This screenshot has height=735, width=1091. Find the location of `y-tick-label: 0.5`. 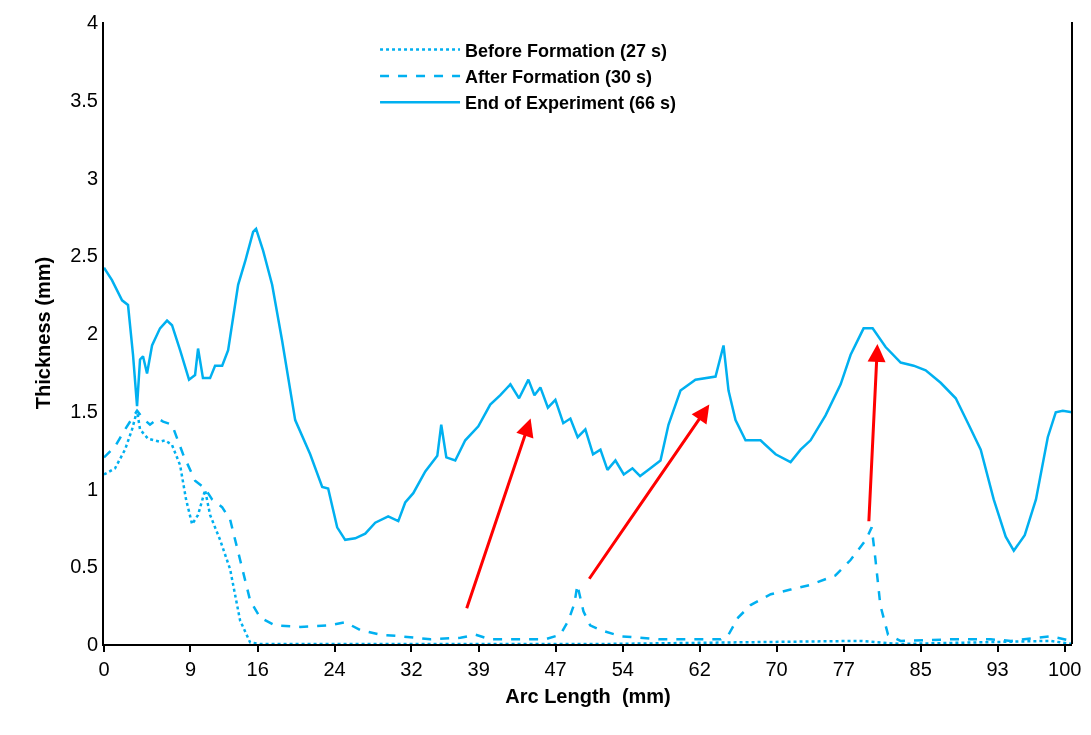

y-tick-label: 0.5 is located at coordinates (84, 566).